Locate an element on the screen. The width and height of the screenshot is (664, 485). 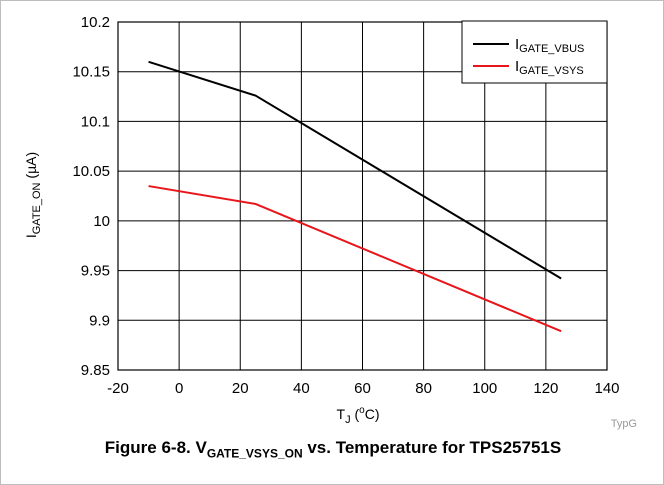
x-tick-label-3: 40 is located at coordinates (301, 388).